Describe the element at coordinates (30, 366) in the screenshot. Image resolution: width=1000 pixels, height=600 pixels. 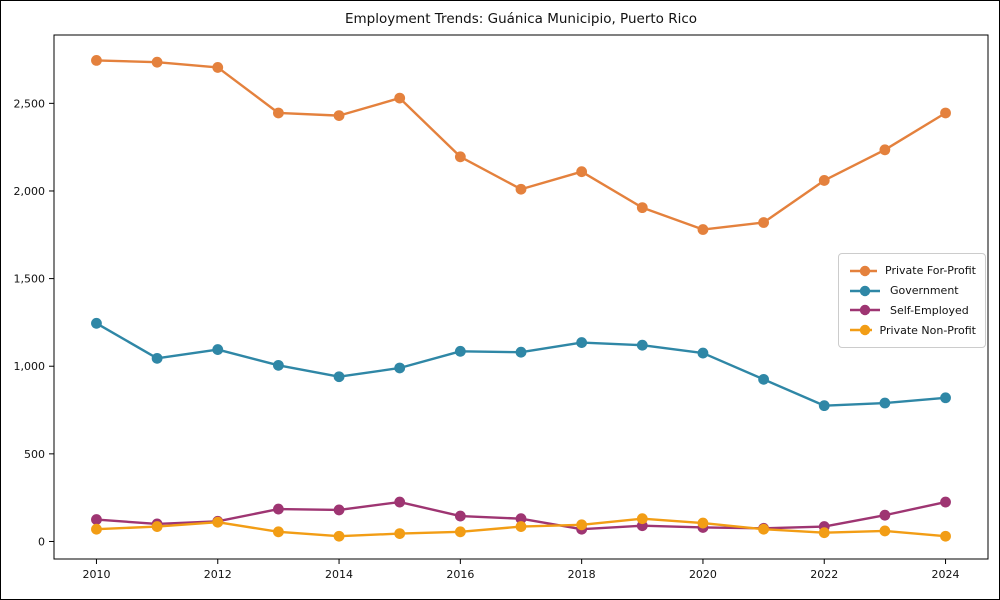
I see `y-tick-label: 1,000` at that location.